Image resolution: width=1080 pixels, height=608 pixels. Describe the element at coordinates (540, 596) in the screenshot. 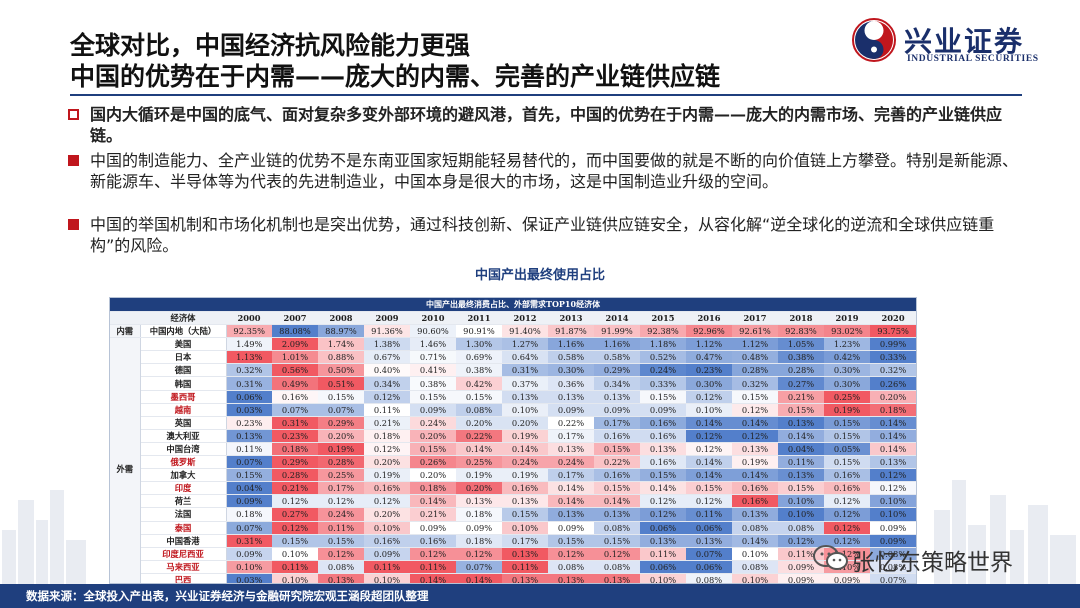

I see `footer-bar: 数据来源：全球投入产出表，兴业证券经济与金融研究院宏观王涵段超团队整理` at that location.